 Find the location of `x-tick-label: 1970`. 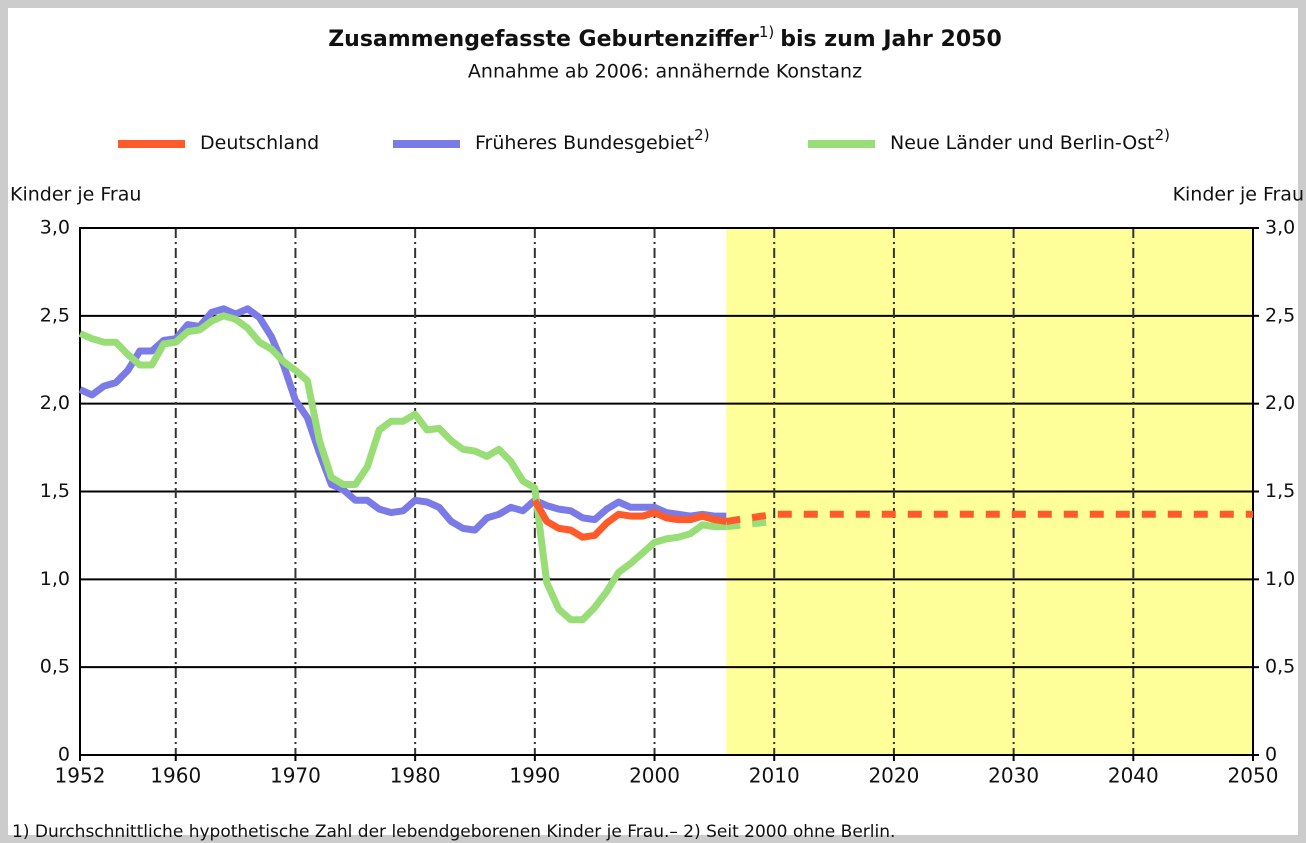

x-tick-label: 1970 is located at coordinates (295, 776).